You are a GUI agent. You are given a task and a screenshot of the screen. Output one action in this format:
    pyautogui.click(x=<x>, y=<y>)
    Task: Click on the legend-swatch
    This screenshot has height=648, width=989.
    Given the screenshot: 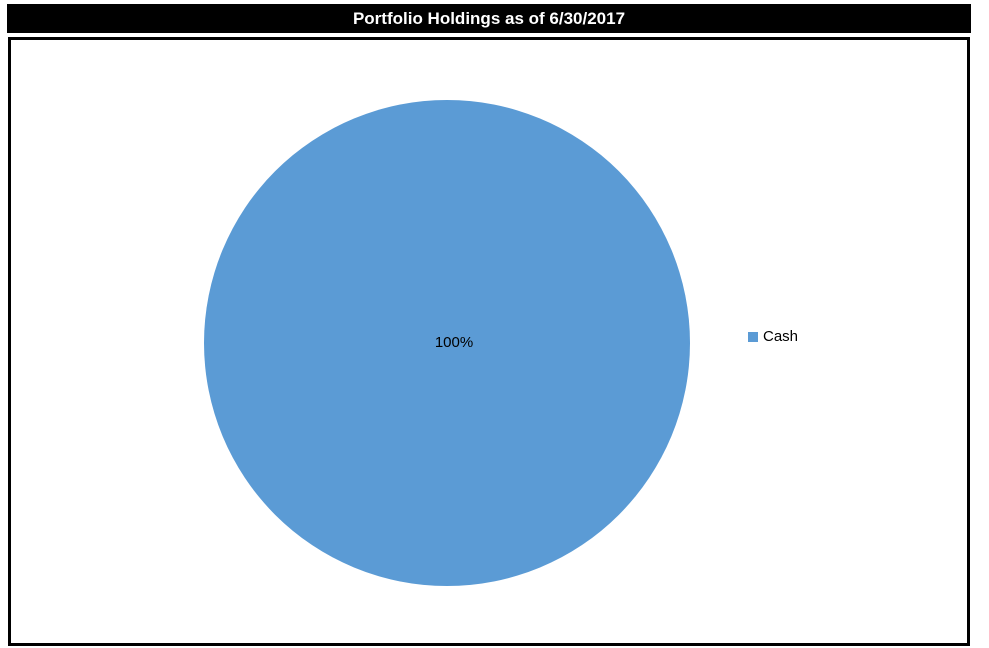 What is the action you would take?
    pyautogui.click(x=753, y=337)
    